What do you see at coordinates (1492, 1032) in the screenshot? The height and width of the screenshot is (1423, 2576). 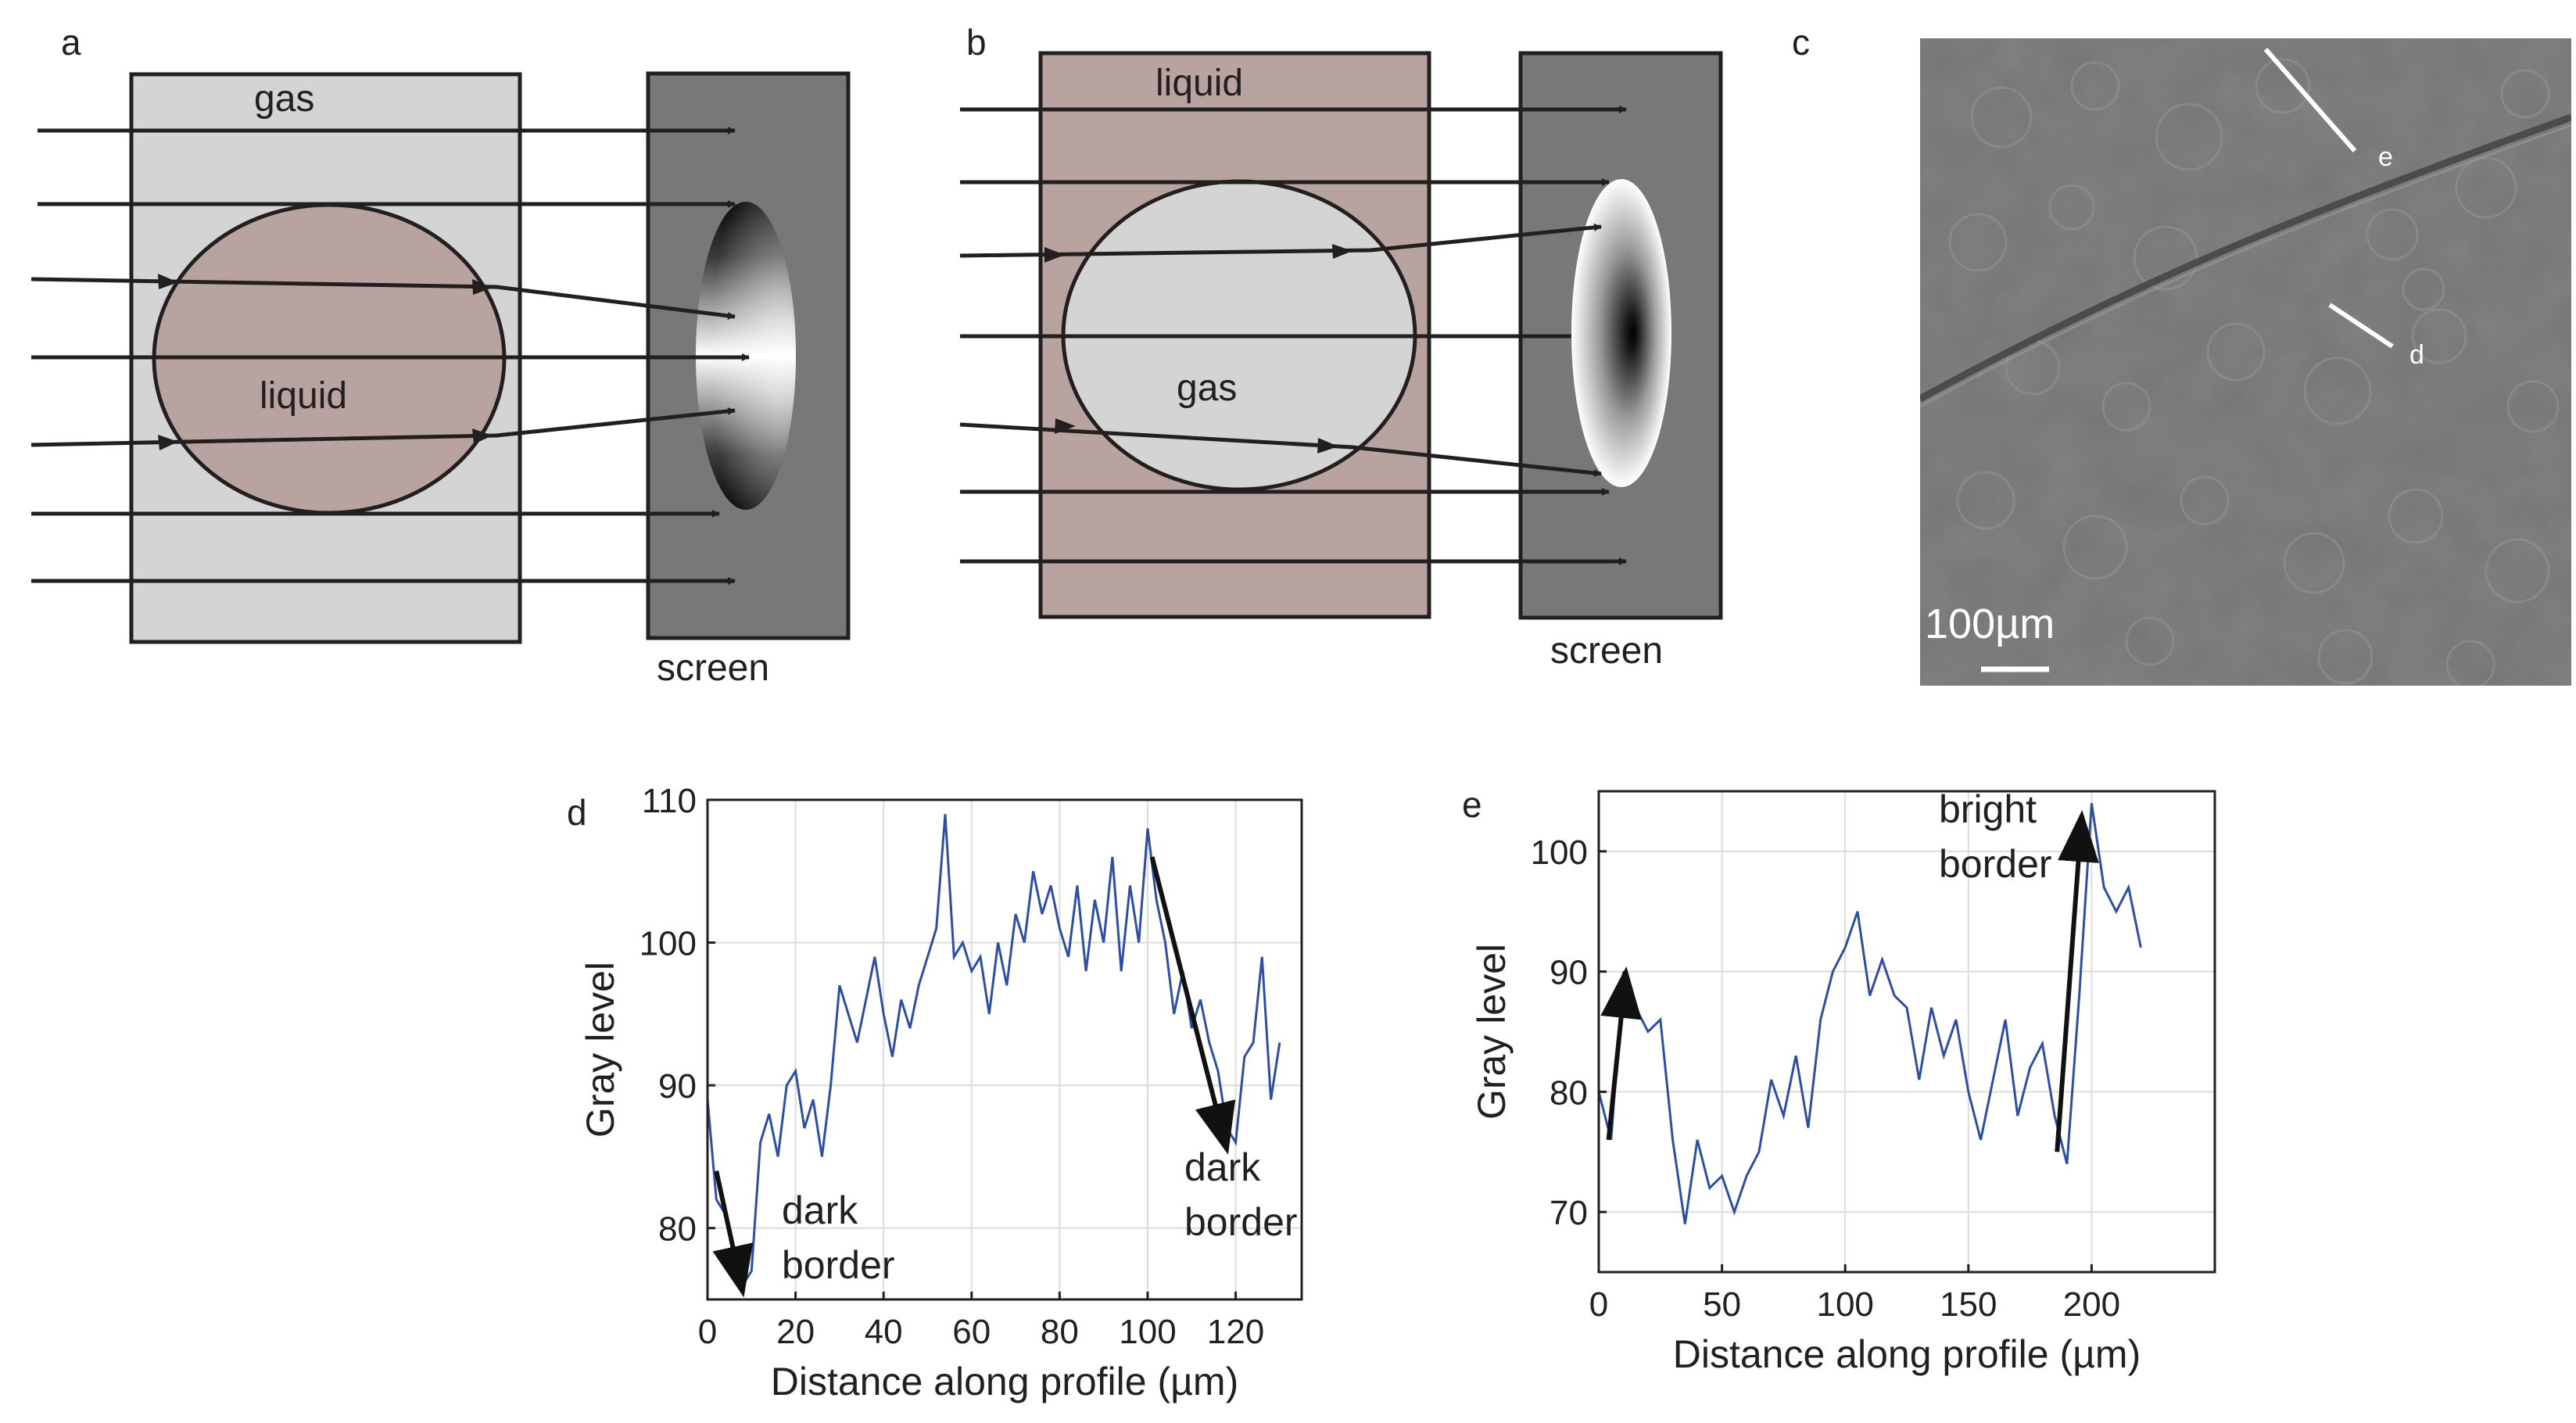 I see `chart-e-y-axis-label: Gray level` at bounding box center [1492, 1032].